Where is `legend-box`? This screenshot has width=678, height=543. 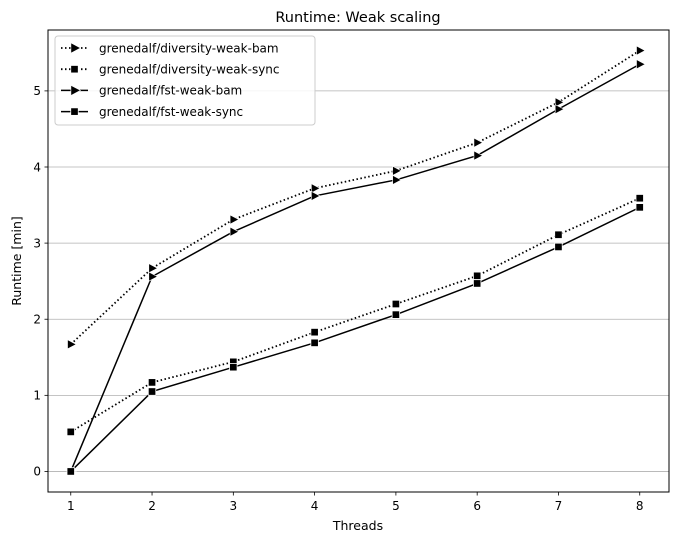
legend-box is located at coordinates (185, 80).